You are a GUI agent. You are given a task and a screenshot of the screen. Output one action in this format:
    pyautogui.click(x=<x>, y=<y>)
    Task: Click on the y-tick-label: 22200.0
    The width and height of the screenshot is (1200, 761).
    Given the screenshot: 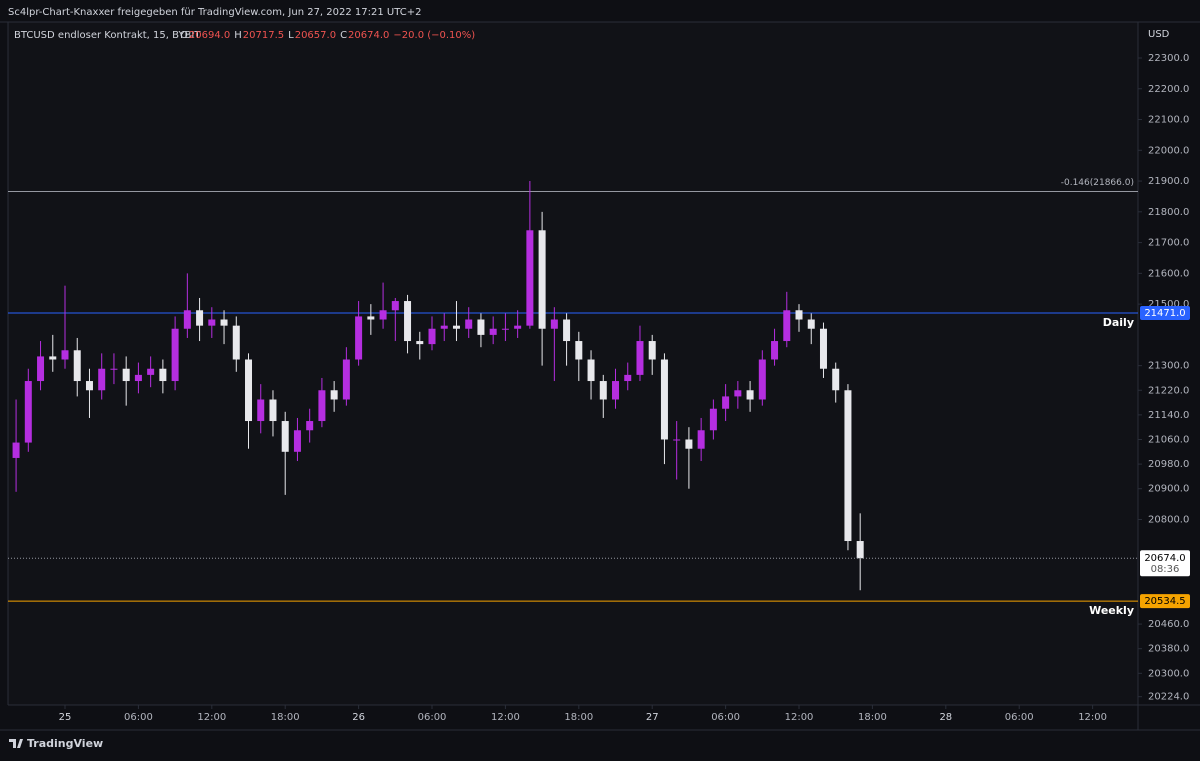 What is the action you would take?
    pyautogui.click(x=1168, y=89)
    